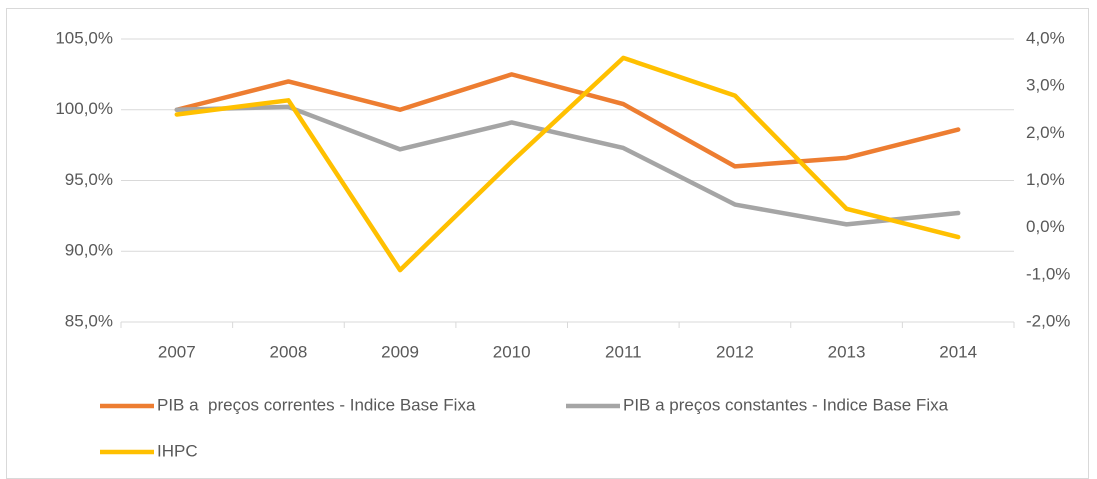 The width and height of the screenshot is (1097, 479). What do you see at coordinates (735, 351) in the screenshot?
I see `x-tick-label: 2012` at bounding box center [735, 351].